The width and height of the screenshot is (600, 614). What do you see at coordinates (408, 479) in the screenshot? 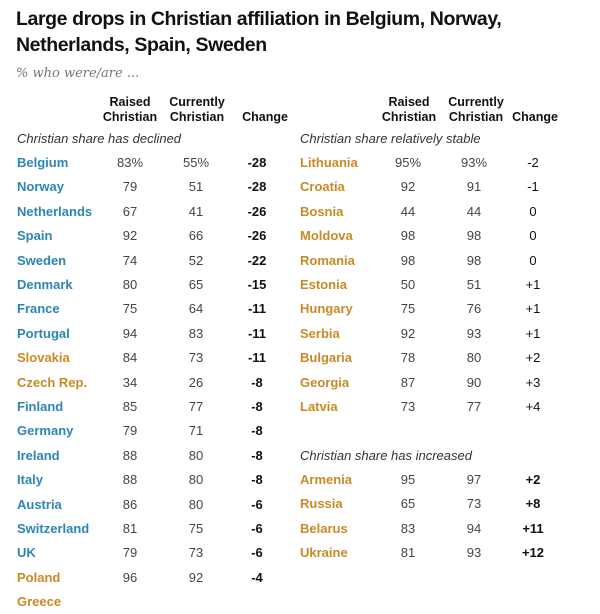
I see `raised-christian-value: 95` at bounding box center [408, 479].